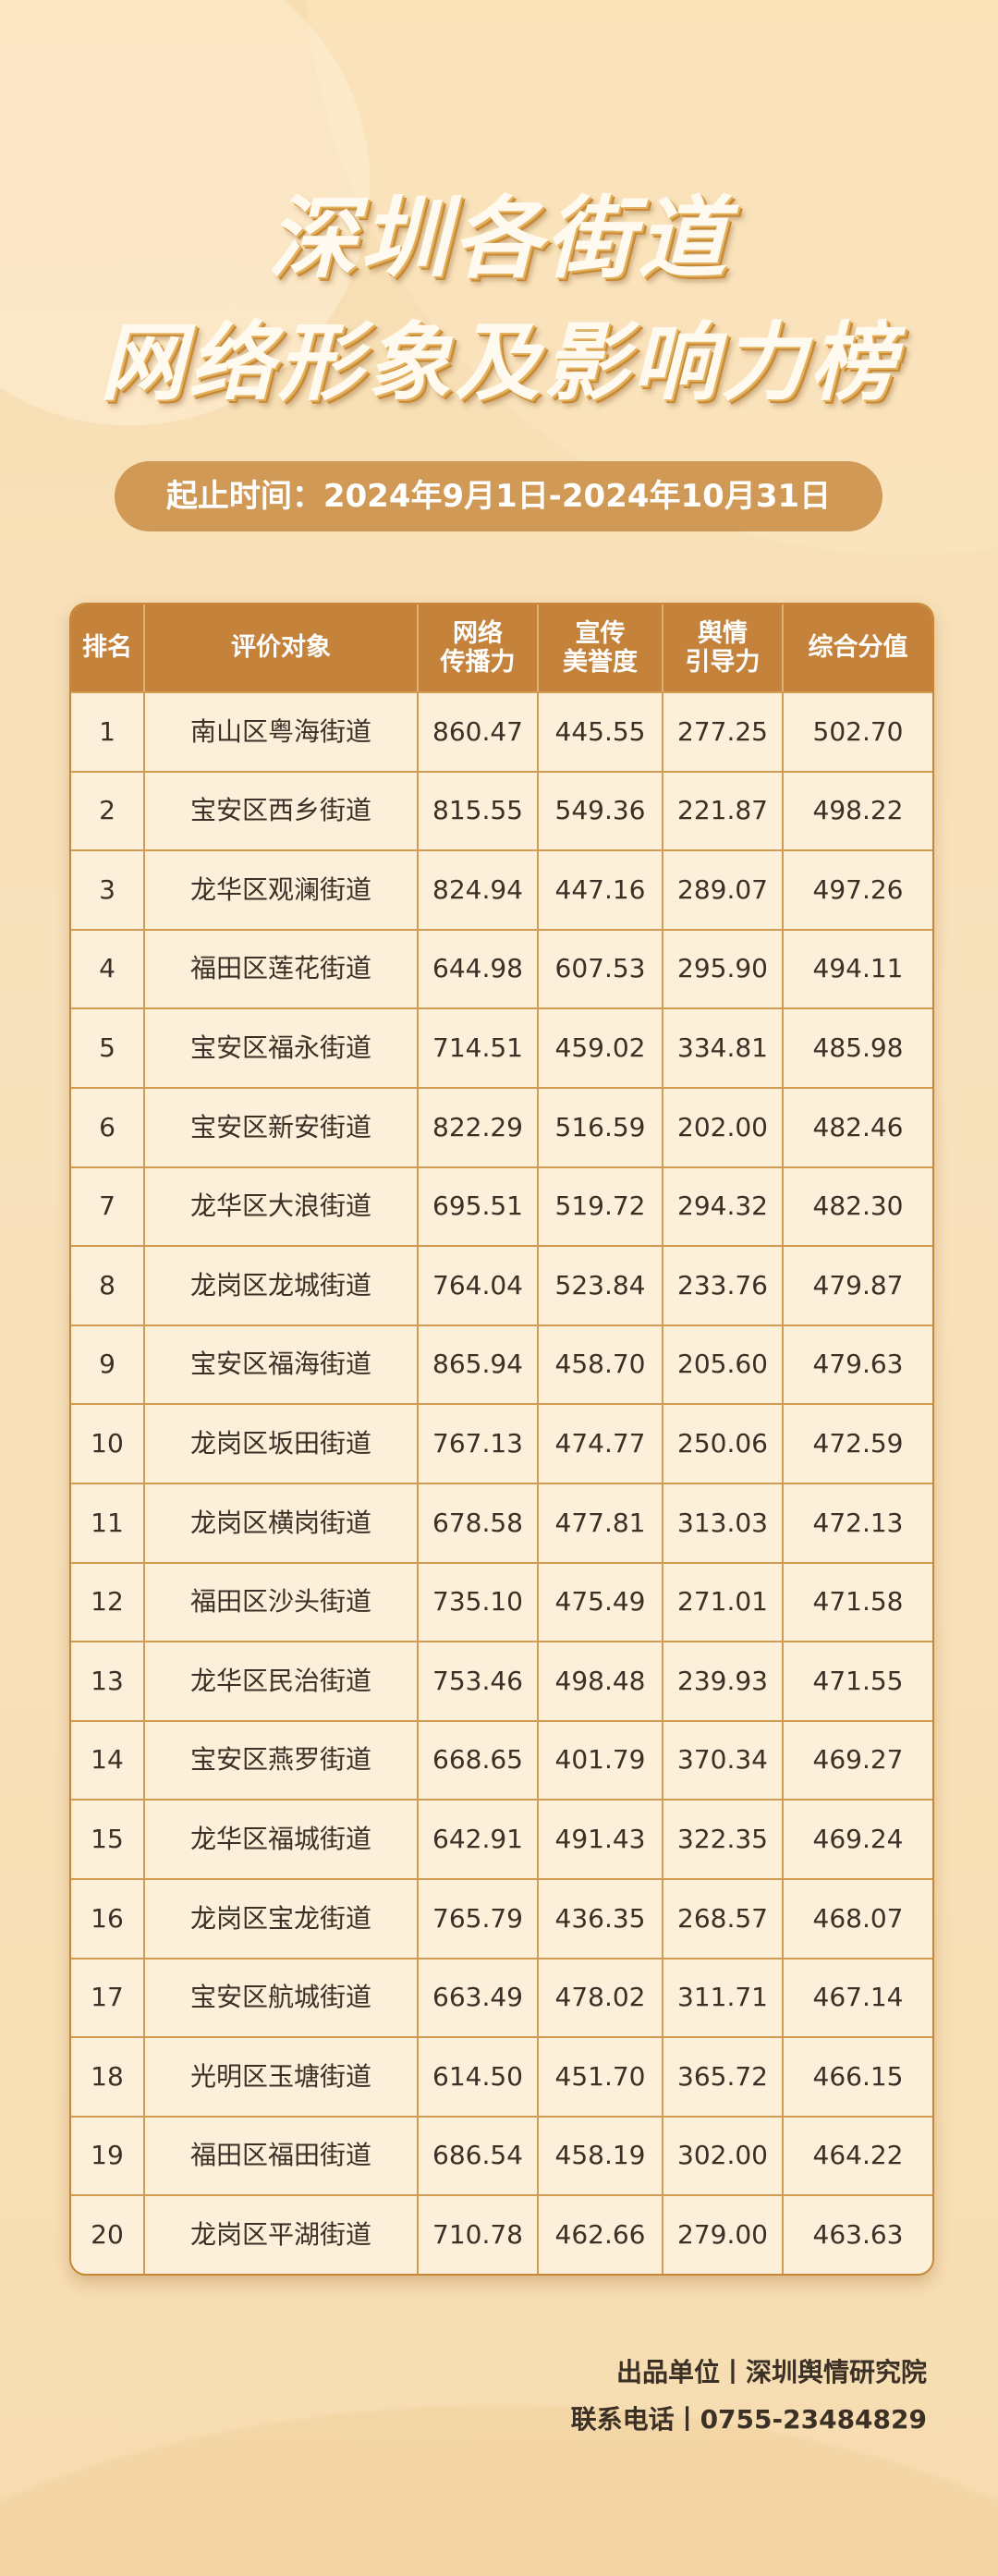 The height and width of the screenshot is (2576, 998). I want to click on title-line-1: 深圳各街道, so click(499, 238).